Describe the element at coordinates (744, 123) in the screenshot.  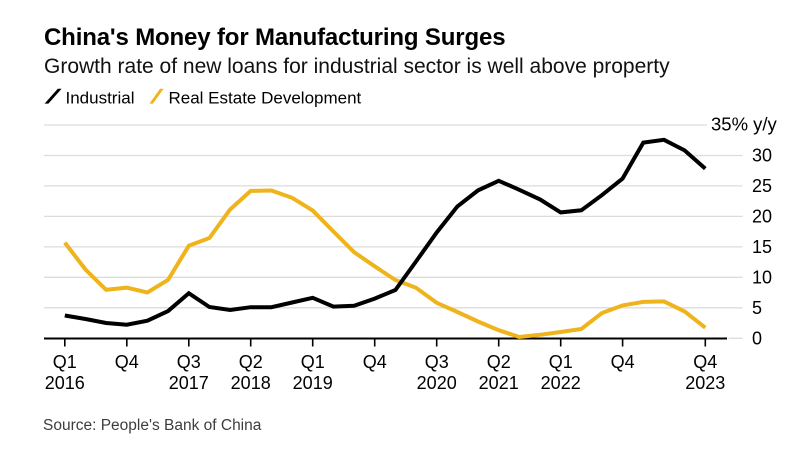
I see `svg-text: 35% y/y` at that location.